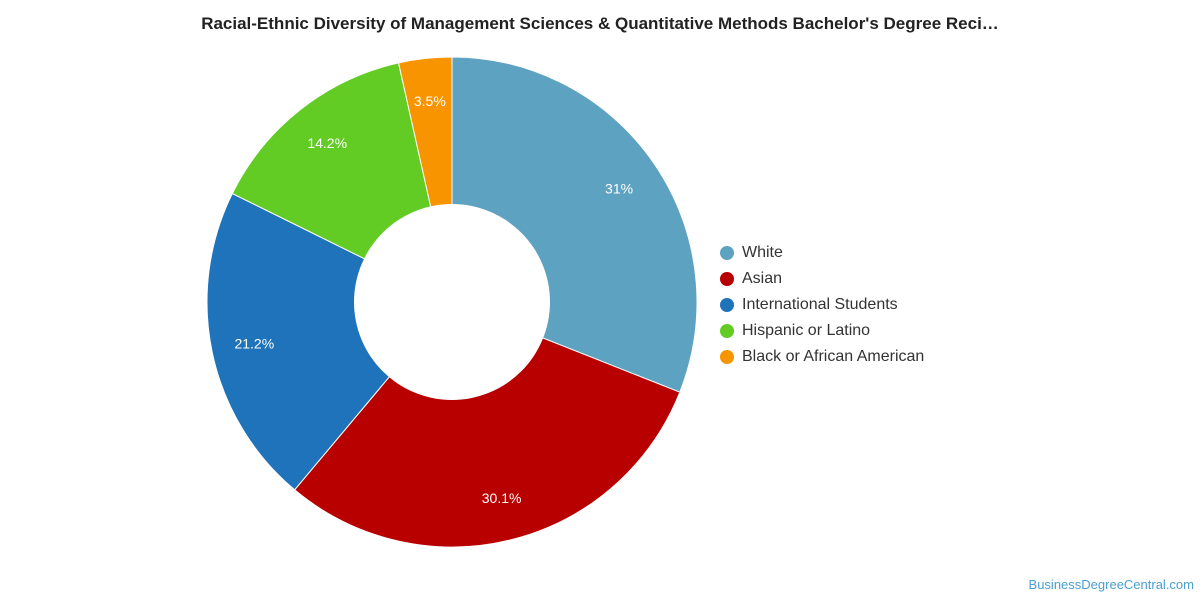 Image resolution: width=1200 pixels, height=600 pixels. I want to click on legend-label-white: White, so click(762, 252).